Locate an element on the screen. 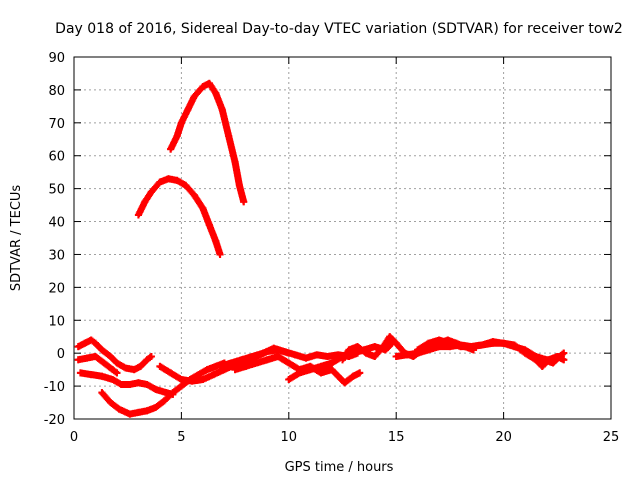 This screenshot has width=640, height=480. x-tick-label: 20 is located at coordinates (503, 437).